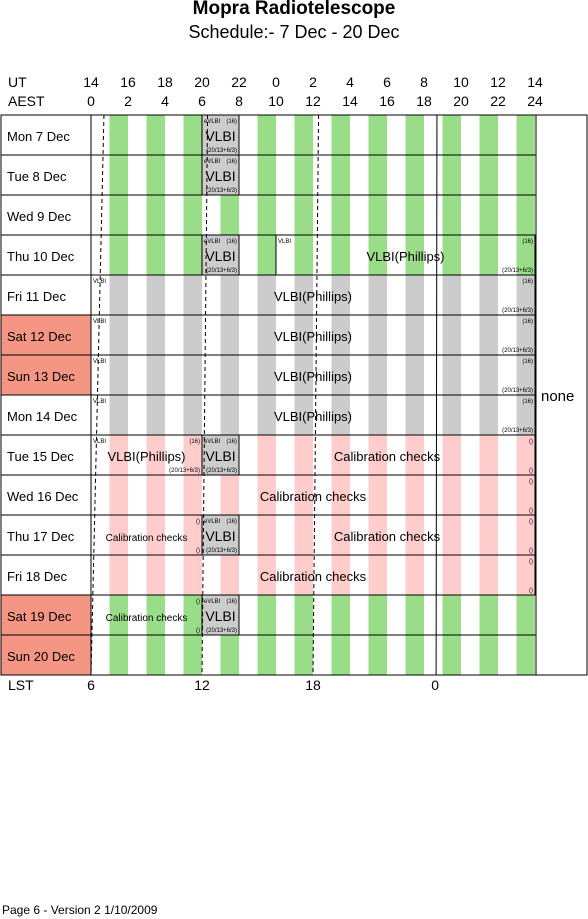  What do you see at coordinates (313, 101) in the screenshot?
I see `aest-tick-label: 12` at bounding box center [313, 101].